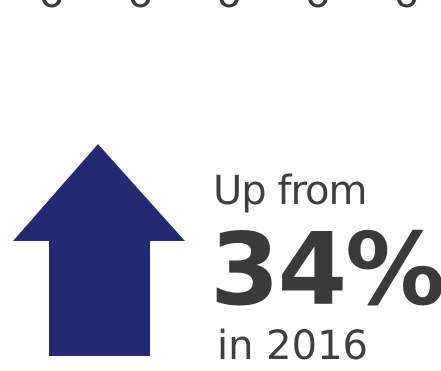 Image resolution: width=441 pixels, height=371 pixels. I want to click on cropped-headline-text: ~o ~o ~o ~o ~o, so click(220, 7).